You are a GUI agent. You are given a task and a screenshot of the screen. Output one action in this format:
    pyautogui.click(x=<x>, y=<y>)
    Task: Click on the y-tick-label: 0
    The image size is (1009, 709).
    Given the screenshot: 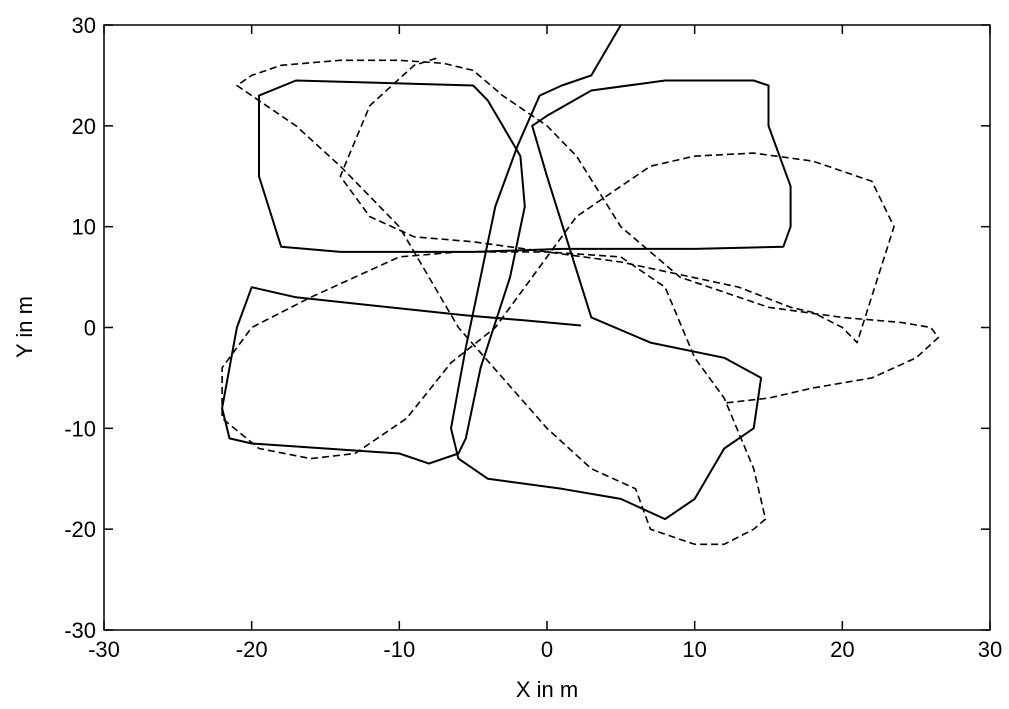 What is the action you would take?
    pyautogui.click(x=90, y=328)
    